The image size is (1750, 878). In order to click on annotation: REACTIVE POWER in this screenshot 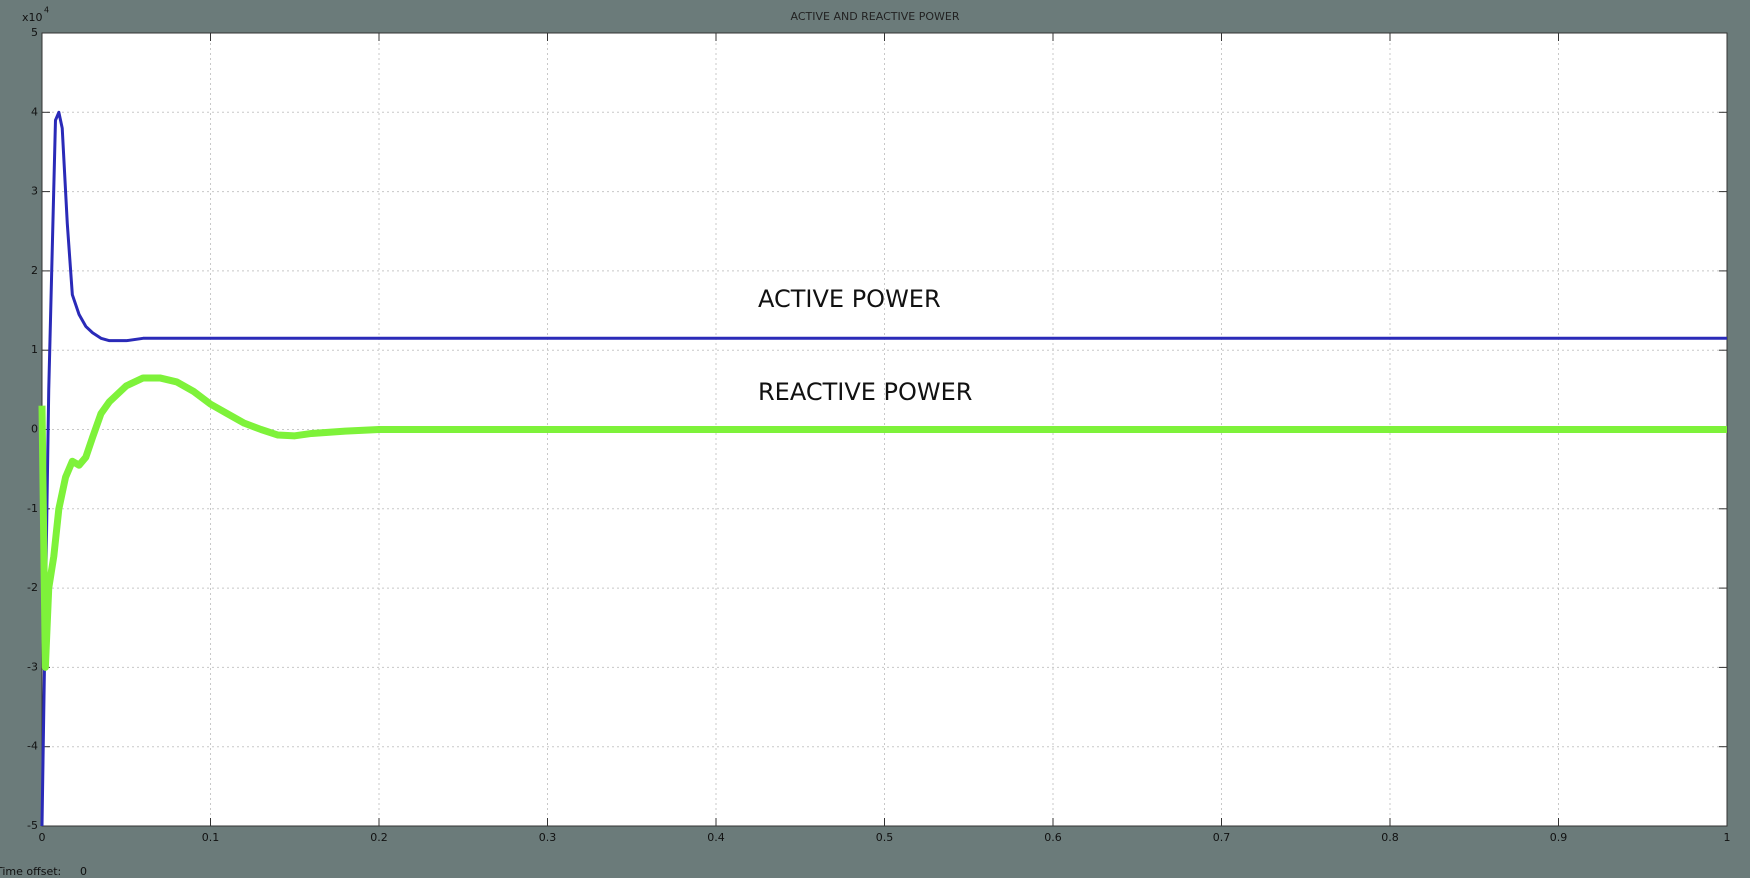, I will do `click(865, 392)`.